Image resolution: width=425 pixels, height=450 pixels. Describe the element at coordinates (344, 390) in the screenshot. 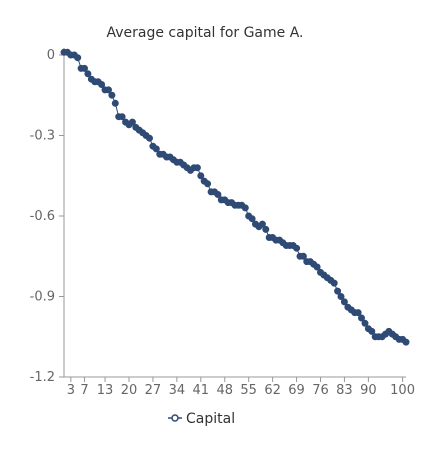

I see `x-tick-label: 83` at that location.